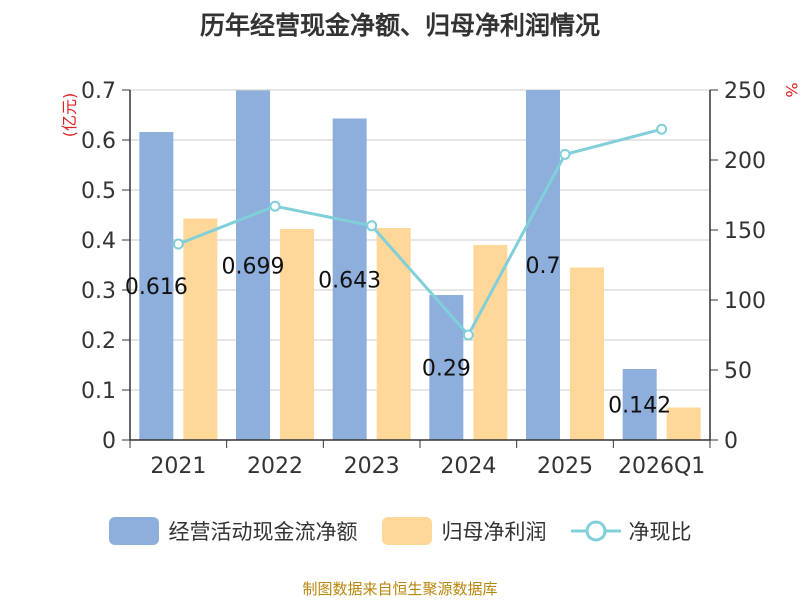 Image resolution: width=800 pixels, height=600 pixels. What do you see at coordinates (661, 466) in the screenshot?
I see `x-tick-label-2026q1: 2026Q1` at bounding box center [661, 466].